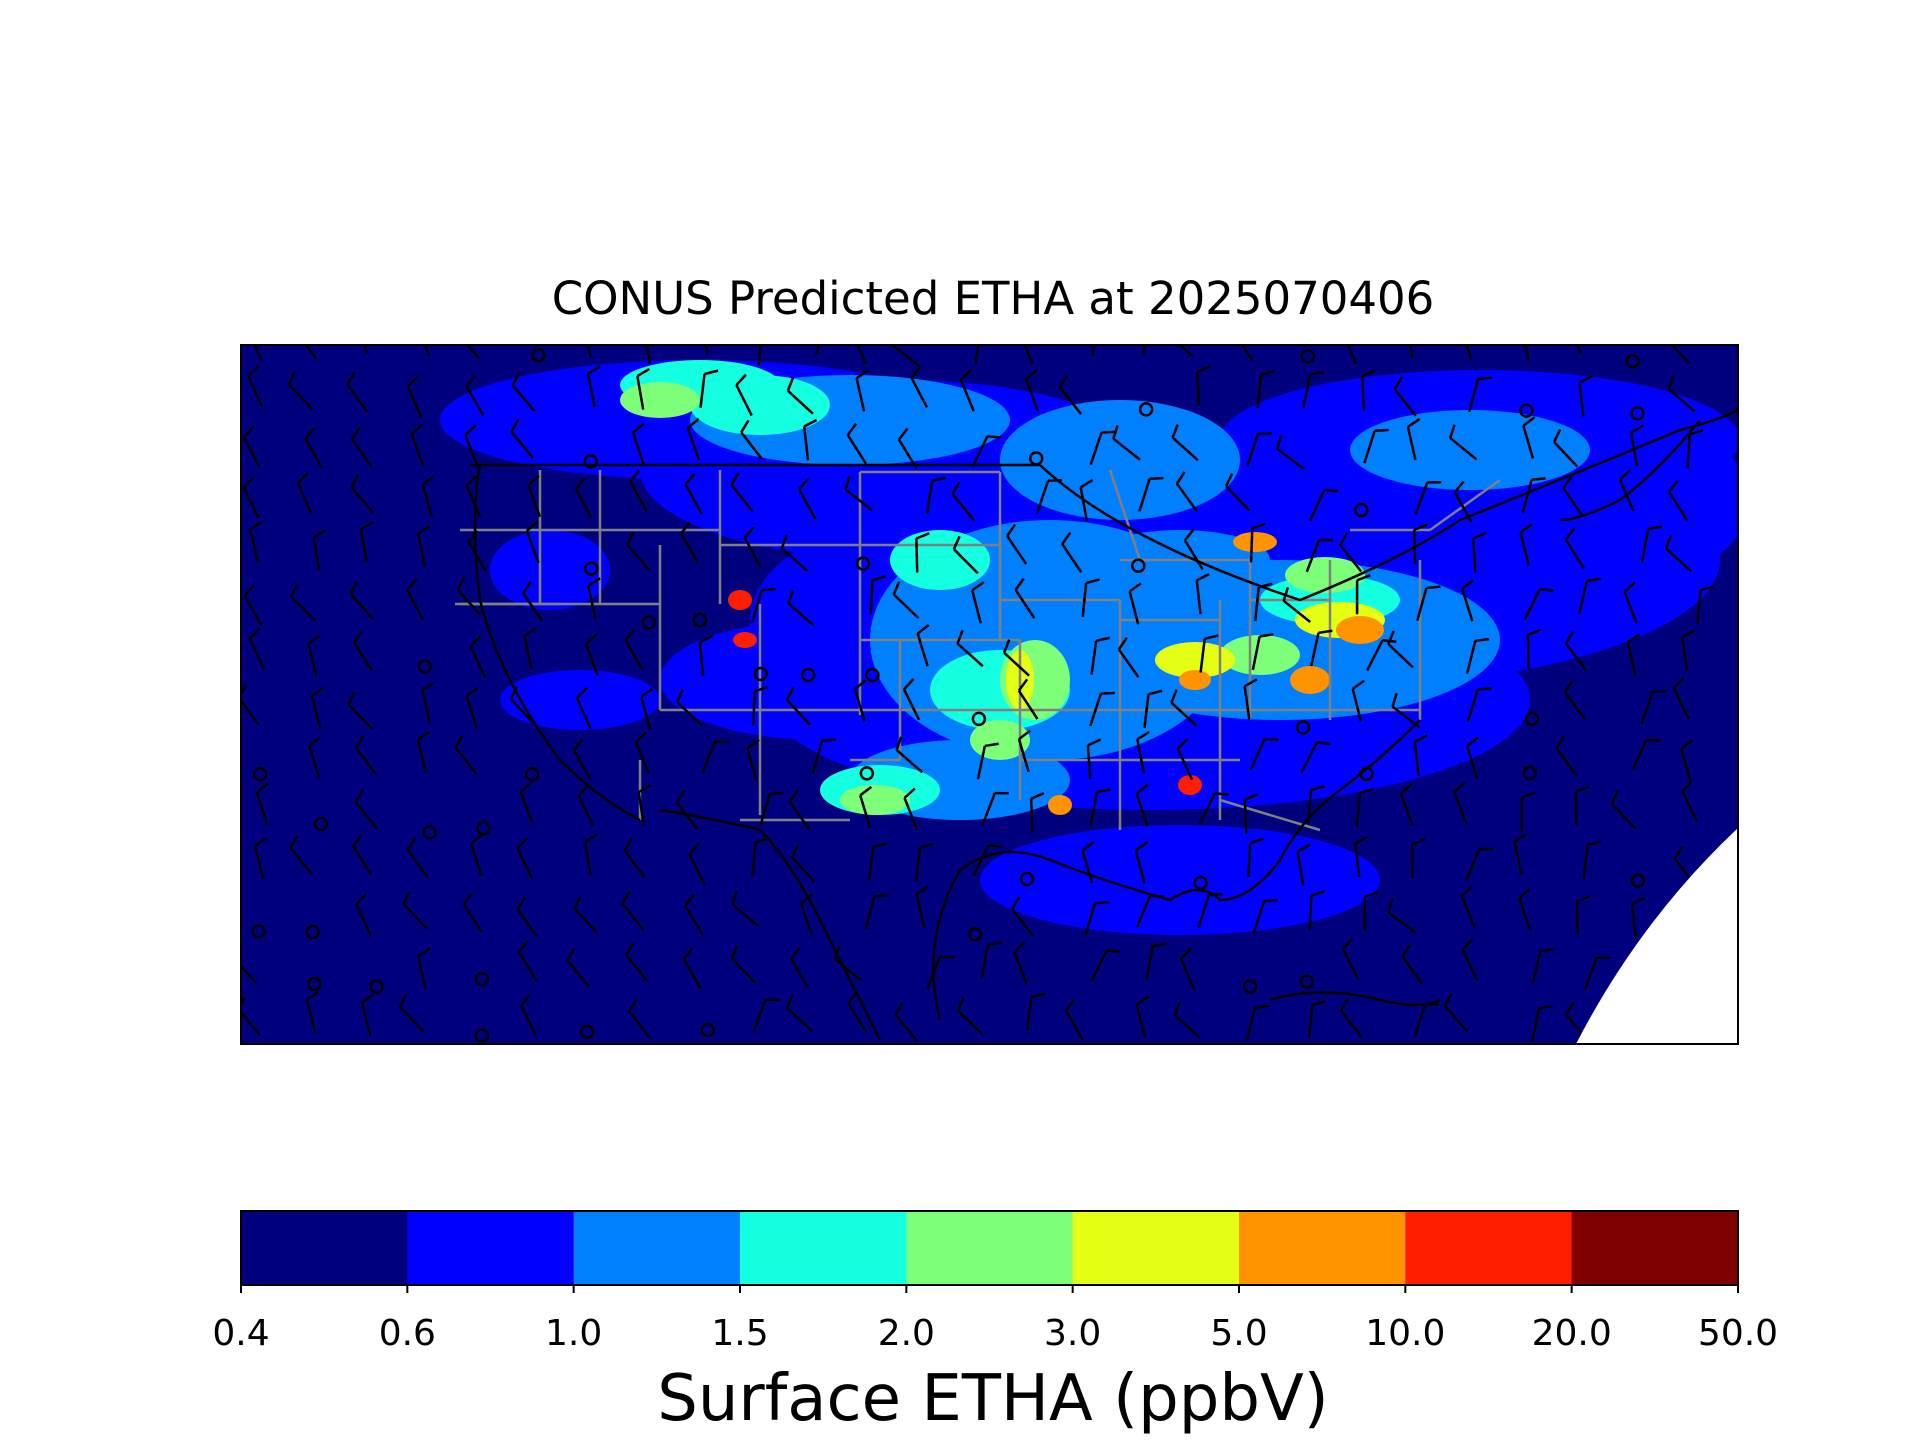 The image size is (1920, 1440). I want to click on colorbar: 0.4 0.6 1.0 1.5 2.0 3.0 5.0 10.0 20.0 50.0, so click(995, 1282).